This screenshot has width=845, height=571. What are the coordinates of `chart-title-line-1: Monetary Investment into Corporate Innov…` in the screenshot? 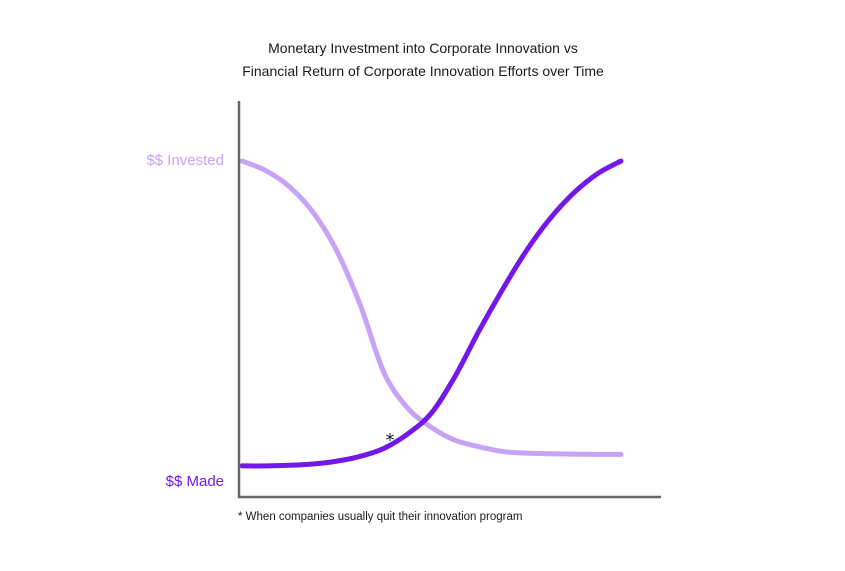 It's located at (423, 48).